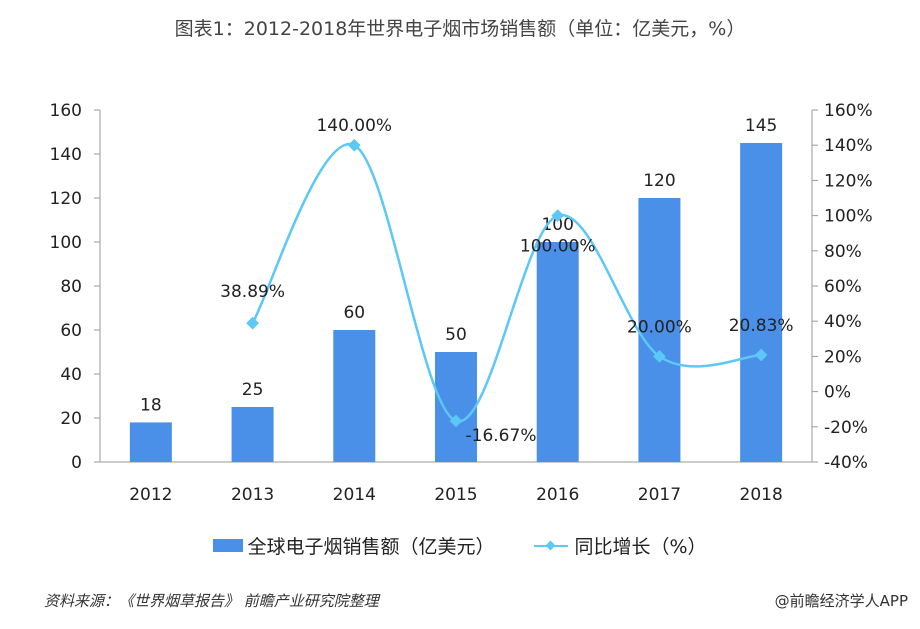 The width and height of the screenshot is (920, 629). Describe the element at coordinates (846, 463) in the screenshot. I see `y-tick-label-right: -40%` at that location.